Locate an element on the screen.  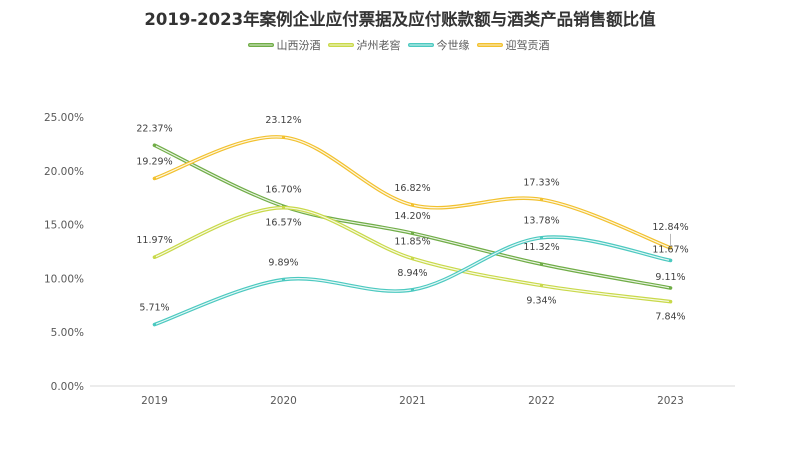
series-line-inner is located at coordinates (412, 281).